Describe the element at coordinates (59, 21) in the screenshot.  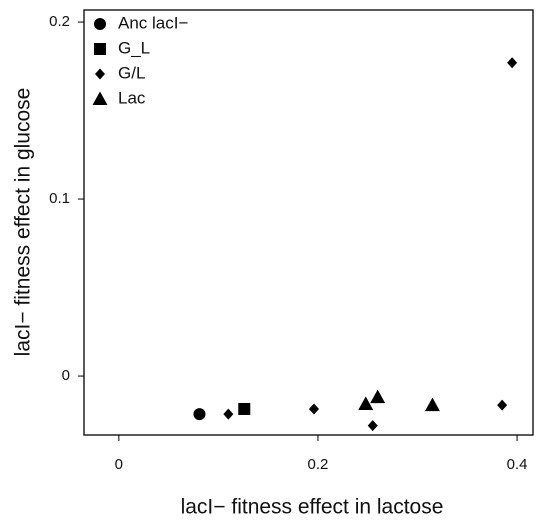
I see `y-tick-label: 0.2` at that location.